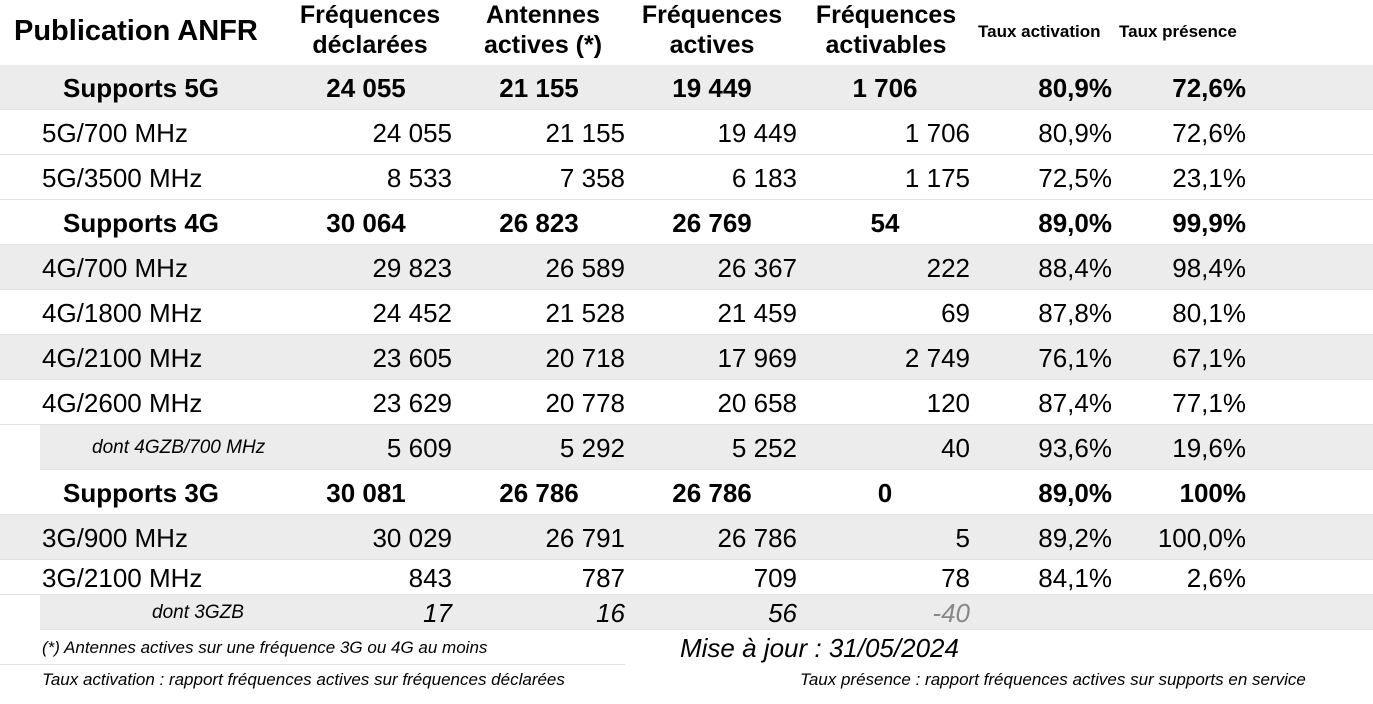 The height and width of the screenshot is (704, 1373). What do you see at coordinates (757, 132) in the screenshot?
I see `cell: 19 449` at bounding box center [757, 132].